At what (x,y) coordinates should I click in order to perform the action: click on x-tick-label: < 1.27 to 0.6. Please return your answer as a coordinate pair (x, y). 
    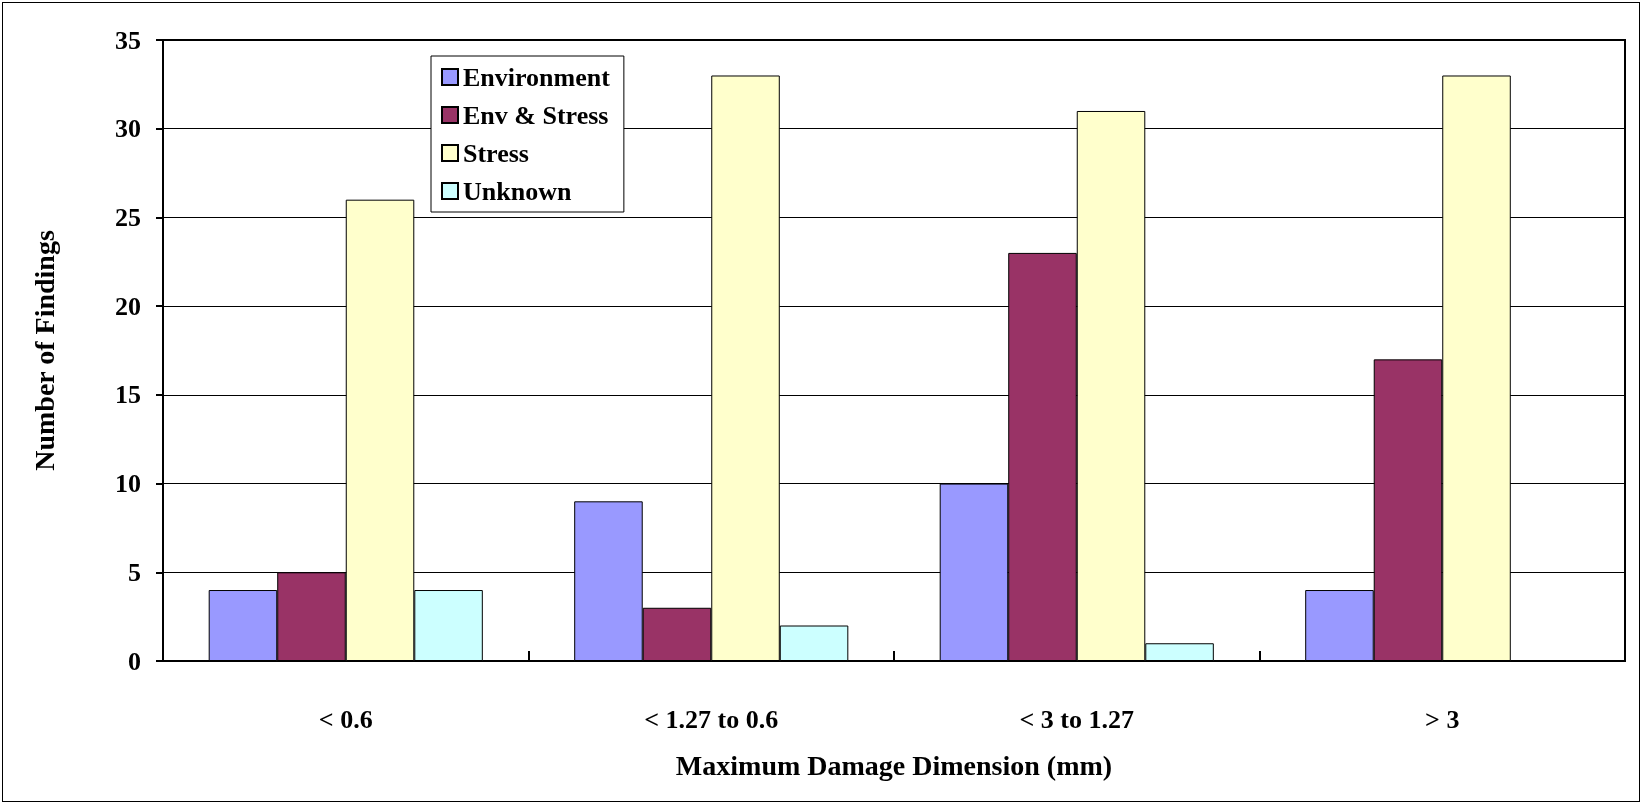
    Looking at the image, I should click on (711, 719).